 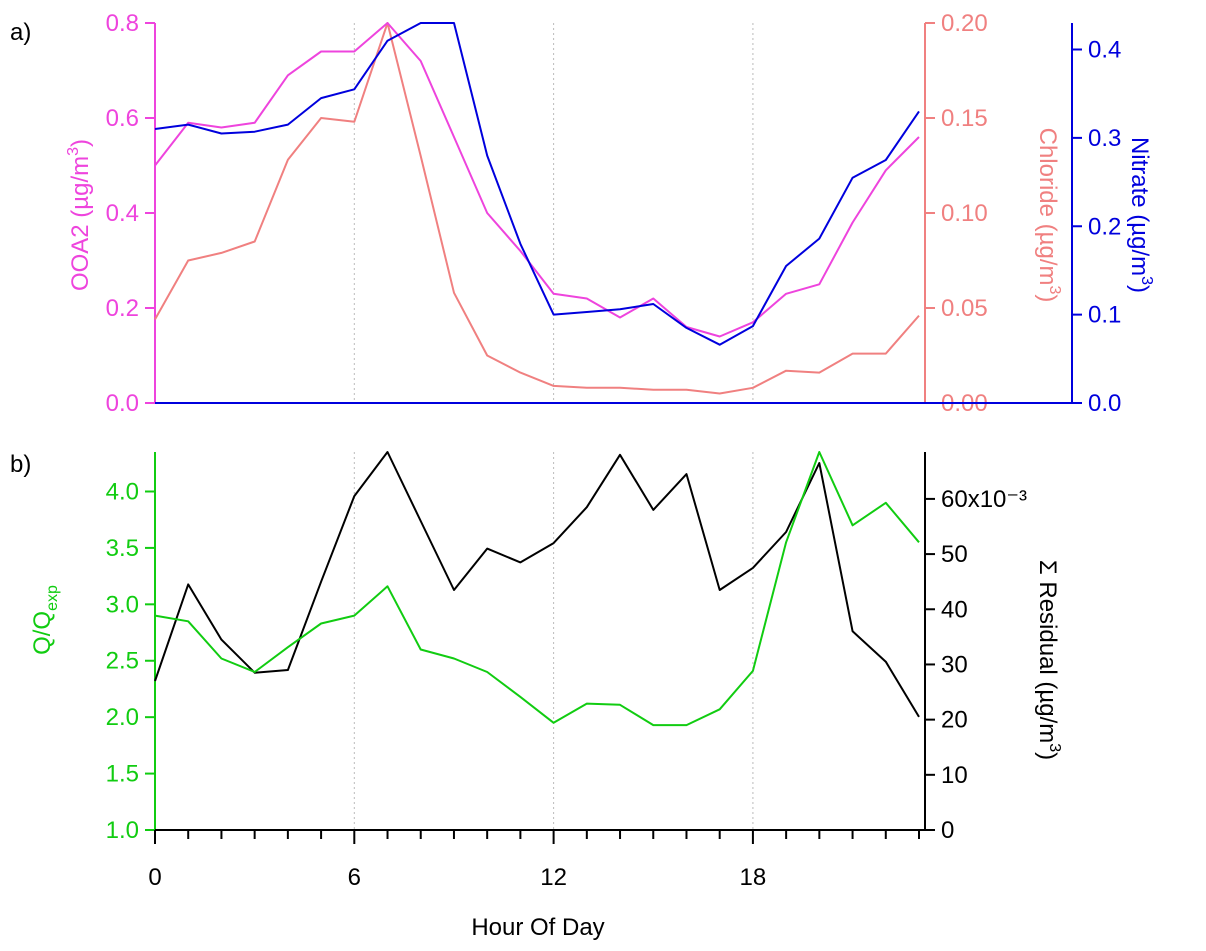 I want to click on chloride-tick-label: 0.20, so click(x=964, y=23).